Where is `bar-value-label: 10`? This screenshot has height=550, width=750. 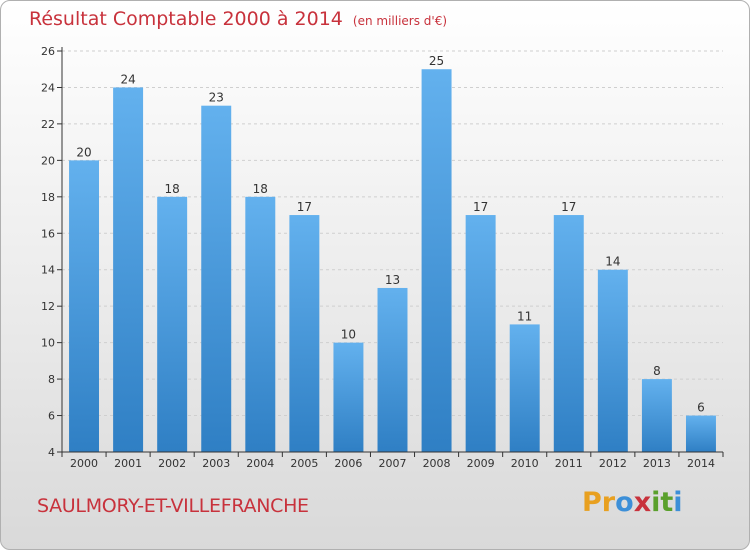
bar-value-label: 10 is located at coordinates (348, 335).